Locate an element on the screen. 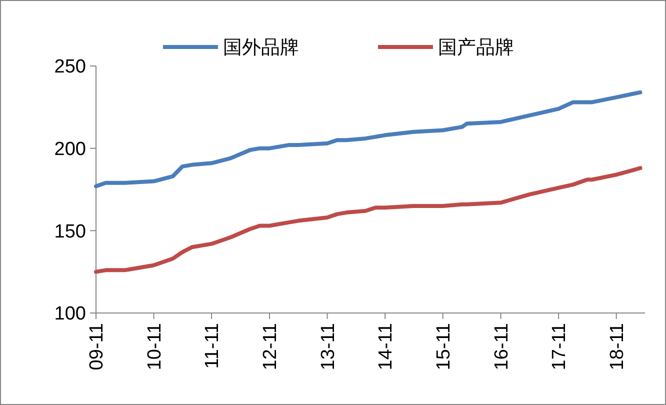 The image size is (666, 405). x-tick-label: 18-11 is located at coordinates (617, 346).